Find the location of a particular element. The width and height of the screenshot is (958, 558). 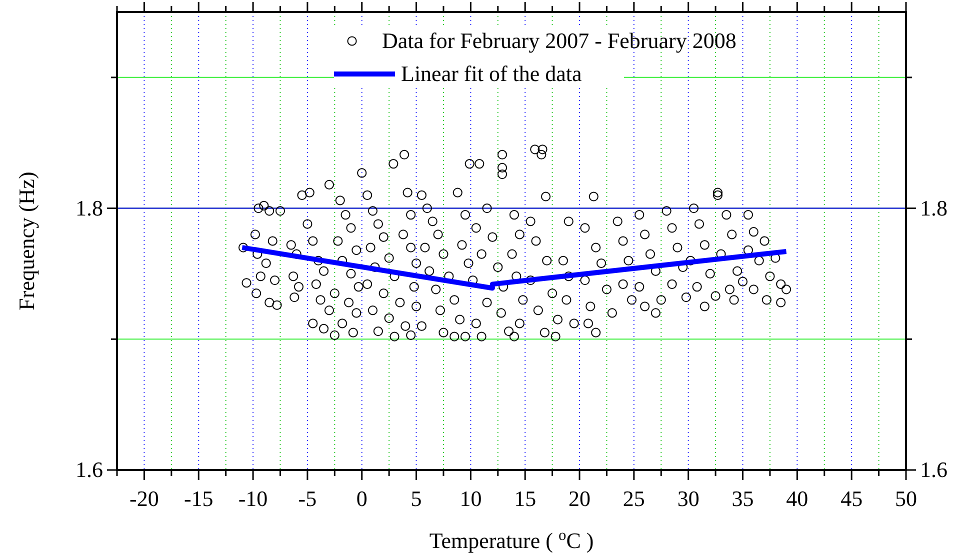

y2-tick-label: 1.8 is located at coordinates (934, 207).